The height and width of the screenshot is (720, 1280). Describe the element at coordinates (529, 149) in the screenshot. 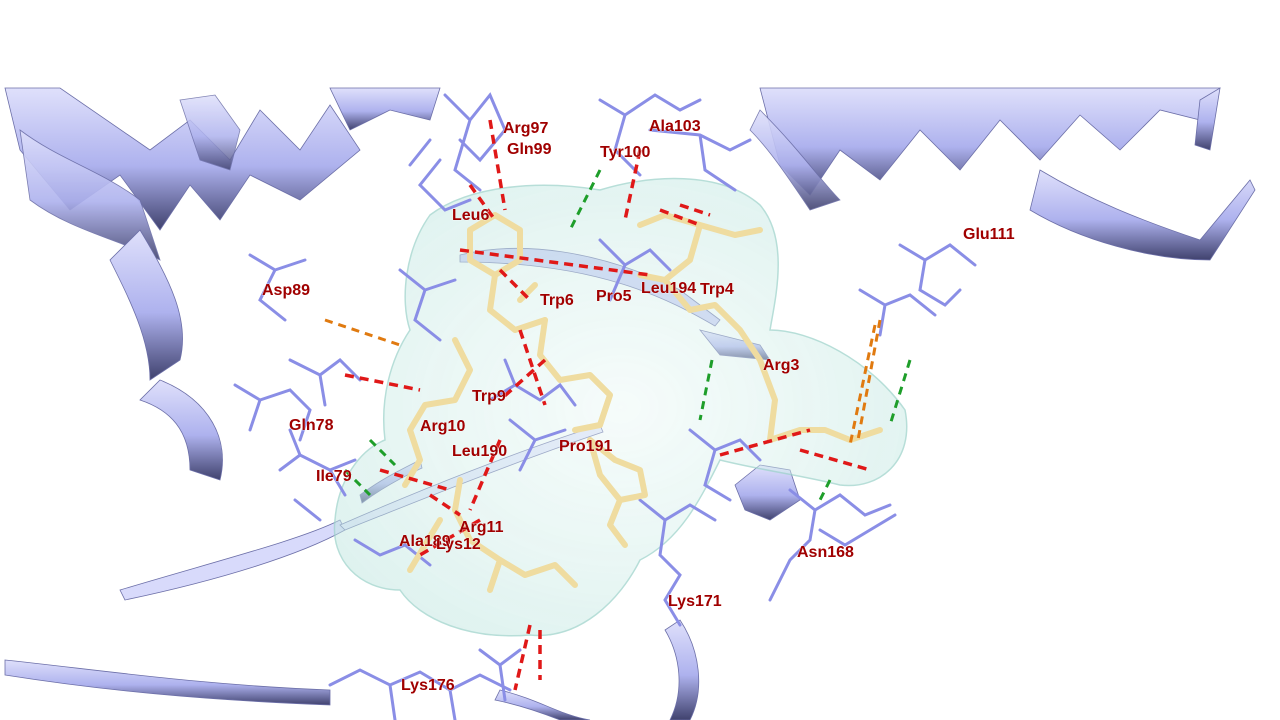

I see `residue-label: Gln99` at that location.